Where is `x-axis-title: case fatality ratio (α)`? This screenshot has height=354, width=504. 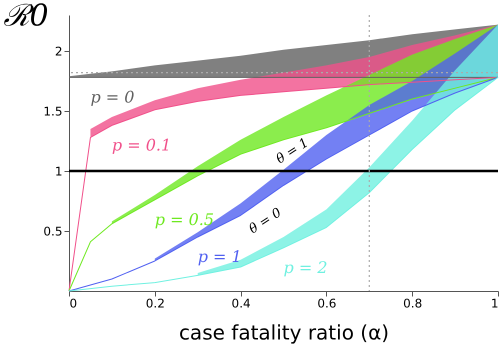
x-axis-title: case fatality ratio (α) is located at coordinates (284, 332).